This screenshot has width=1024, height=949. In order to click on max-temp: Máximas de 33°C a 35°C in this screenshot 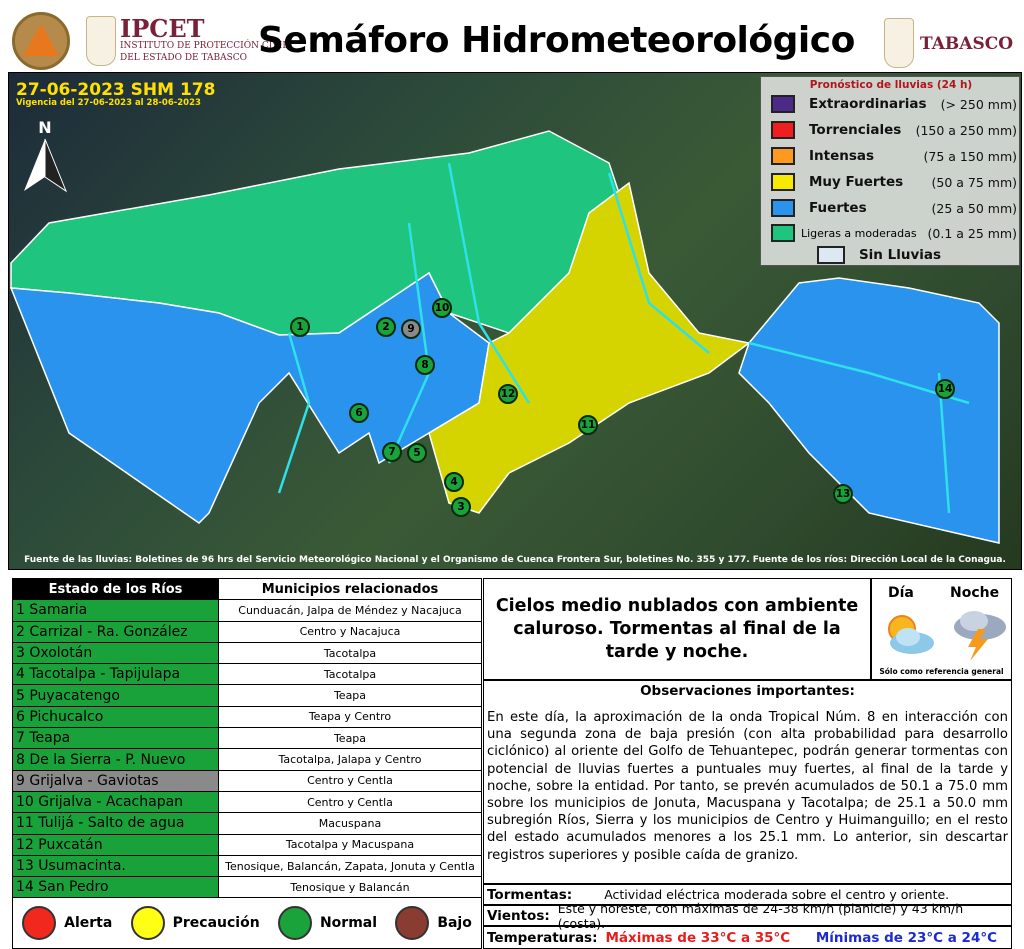, I will do `click(698, 937)`.